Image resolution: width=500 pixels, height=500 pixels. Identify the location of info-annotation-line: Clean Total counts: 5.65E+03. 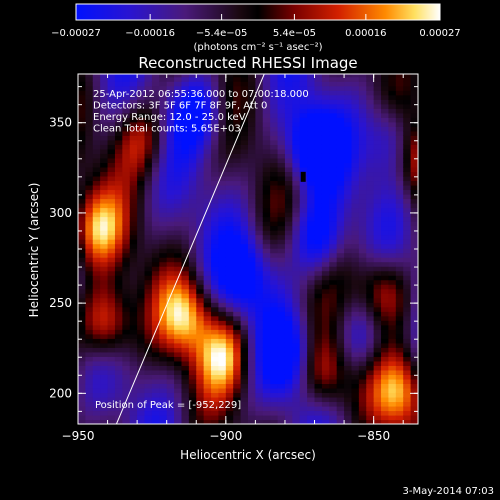
(167, 129).